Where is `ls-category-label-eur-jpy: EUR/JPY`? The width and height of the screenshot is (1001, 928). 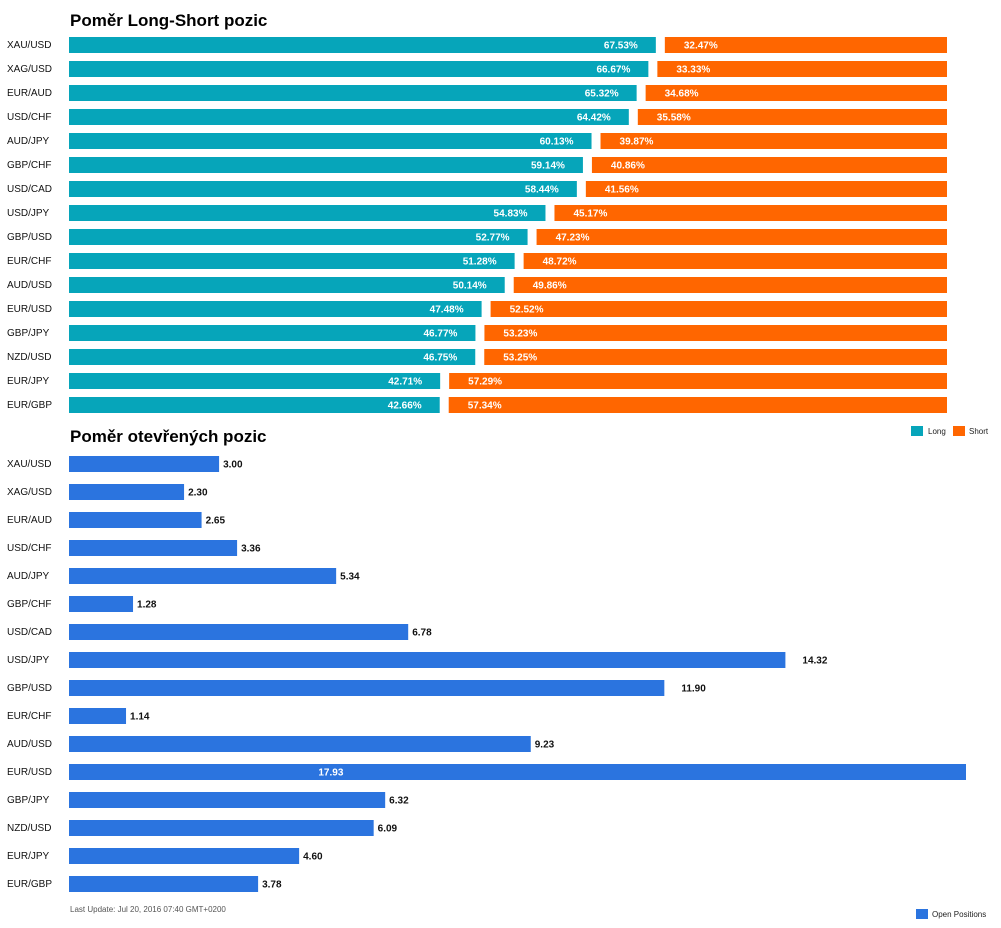
ls-category-label-eur-jpy: EUR/JPY is located at coordinates (28, 381).